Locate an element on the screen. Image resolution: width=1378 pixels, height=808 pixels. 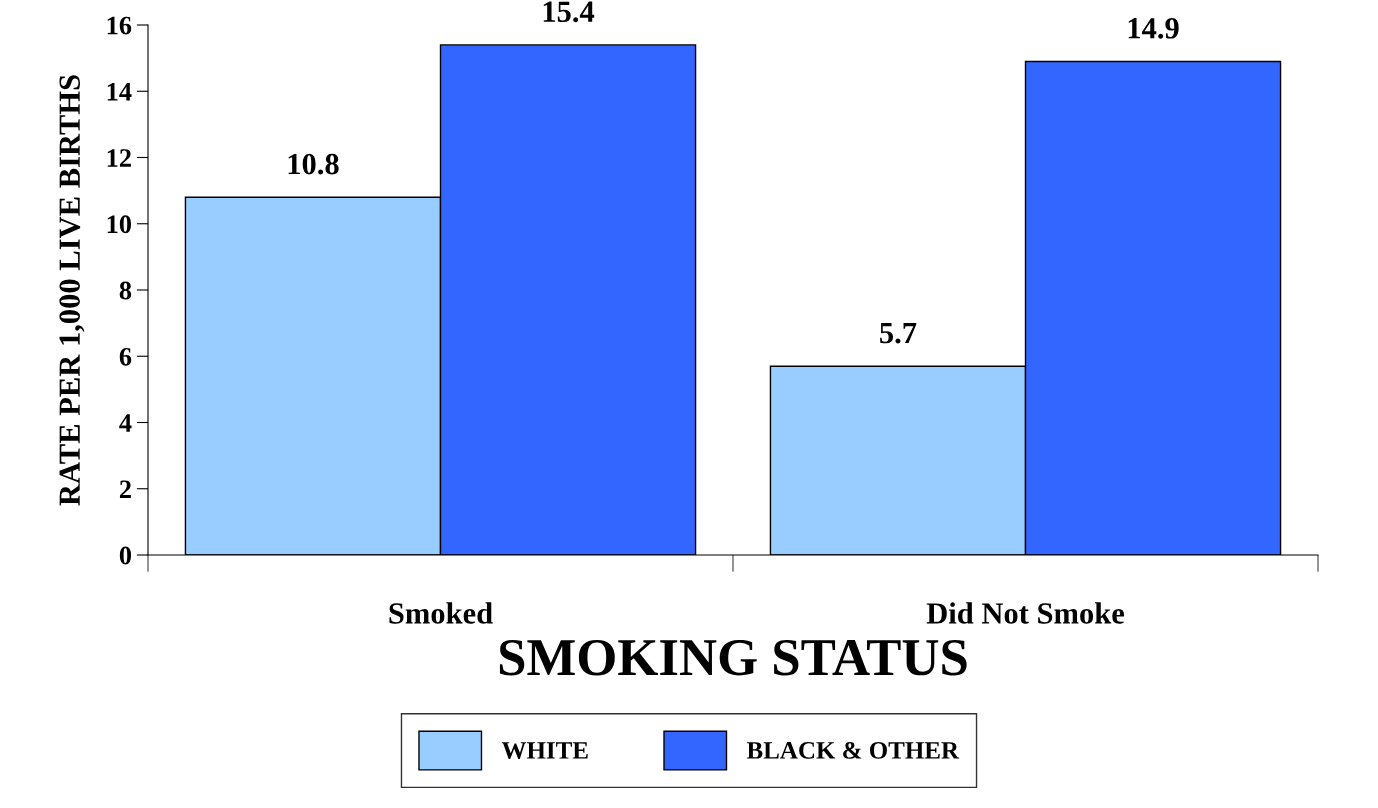
data-label: 15.4 is located at coordinates (569, 12).